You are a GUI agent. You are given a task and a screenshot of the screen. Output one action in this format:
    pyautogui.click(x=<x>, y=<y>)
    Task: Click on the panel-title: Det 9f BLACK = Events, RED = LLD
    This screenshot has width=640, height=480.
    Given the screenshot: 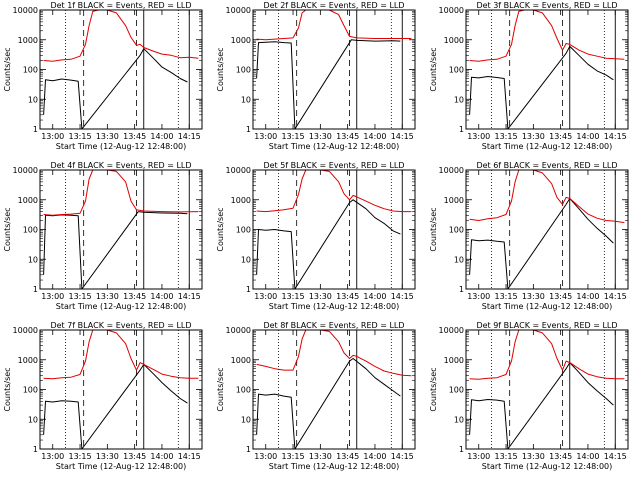 What is the action you would take?
    pyautogui.click(x=546, y=325)
    